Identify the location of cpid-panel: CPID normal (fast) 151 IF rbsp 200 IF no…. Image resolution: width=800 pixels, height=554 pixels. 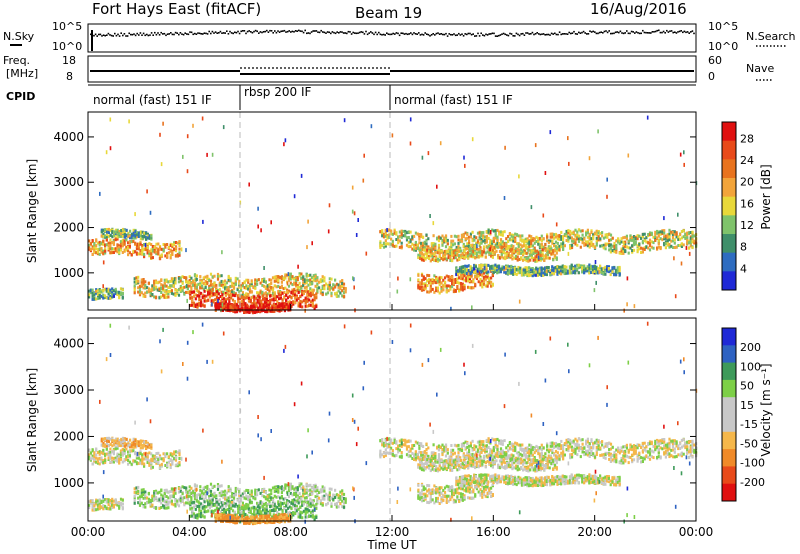
(351, 97).